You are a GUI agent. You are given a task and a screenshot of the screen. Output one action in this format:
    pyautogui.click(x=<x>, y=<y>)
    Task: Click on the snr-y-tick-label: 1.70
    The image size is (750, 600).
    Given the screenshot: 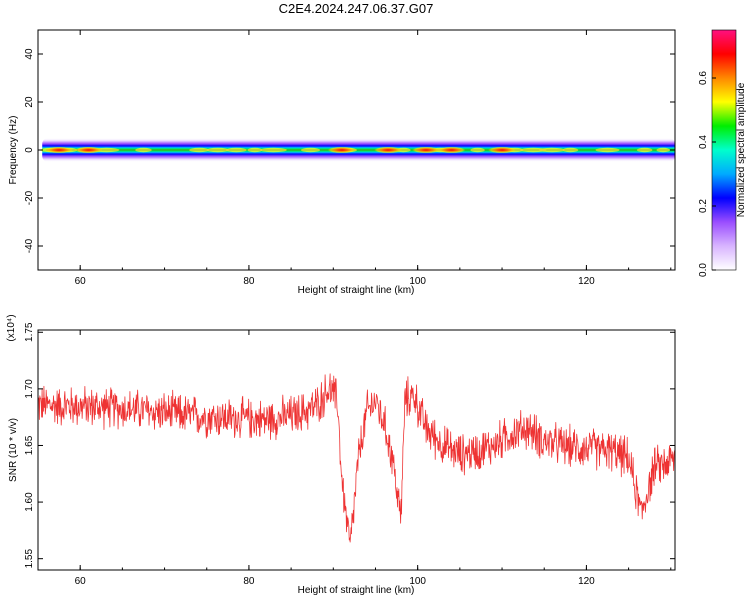 What is the action you would take?
    pyautogui.click(x=29, y=389)
    